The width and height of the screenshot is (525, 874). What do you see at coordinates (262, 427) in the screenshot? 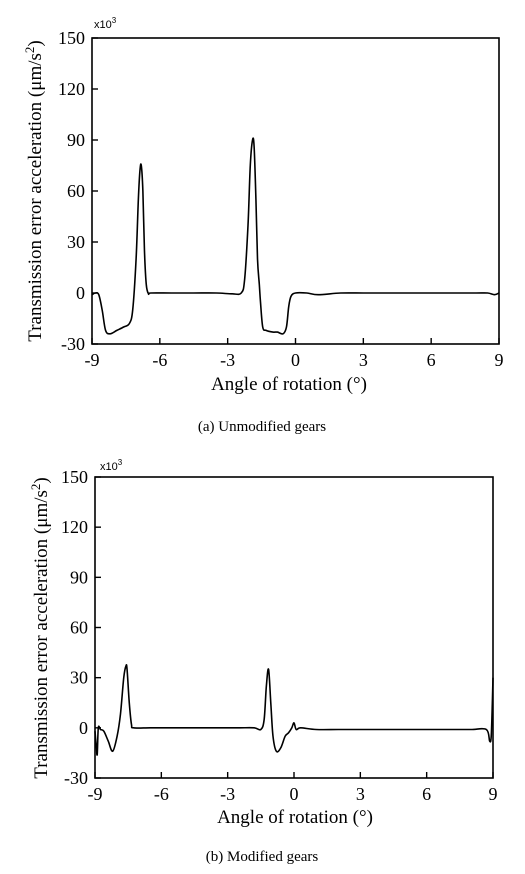
I see `chart-caption: (a) Unmodified gears` at bounding box center [262, 427].